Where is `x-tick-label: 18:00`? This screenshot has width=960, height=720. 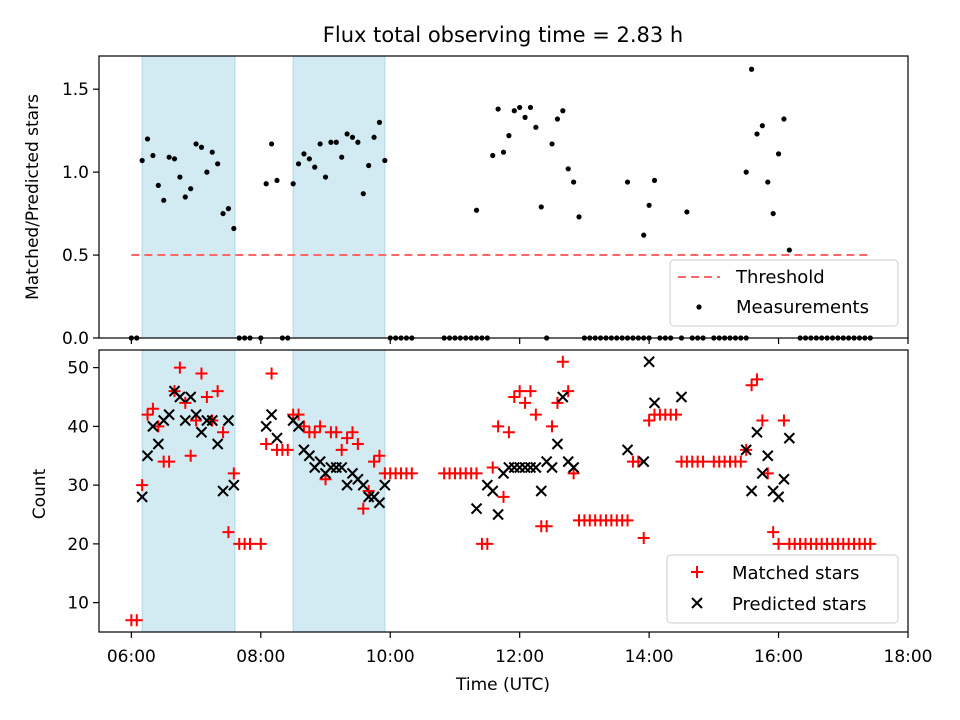
x-tick-label: 18:00 is located at coordinates (908, 657).